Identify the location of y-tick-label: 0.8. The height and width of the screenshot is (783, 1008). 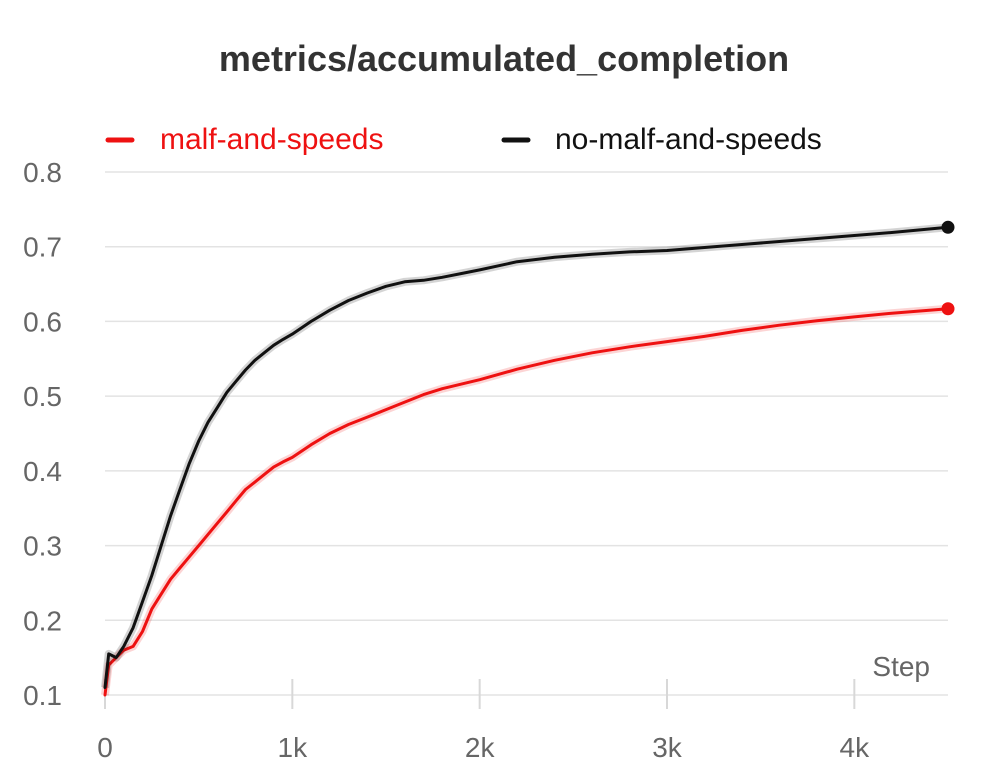
(42, 172).